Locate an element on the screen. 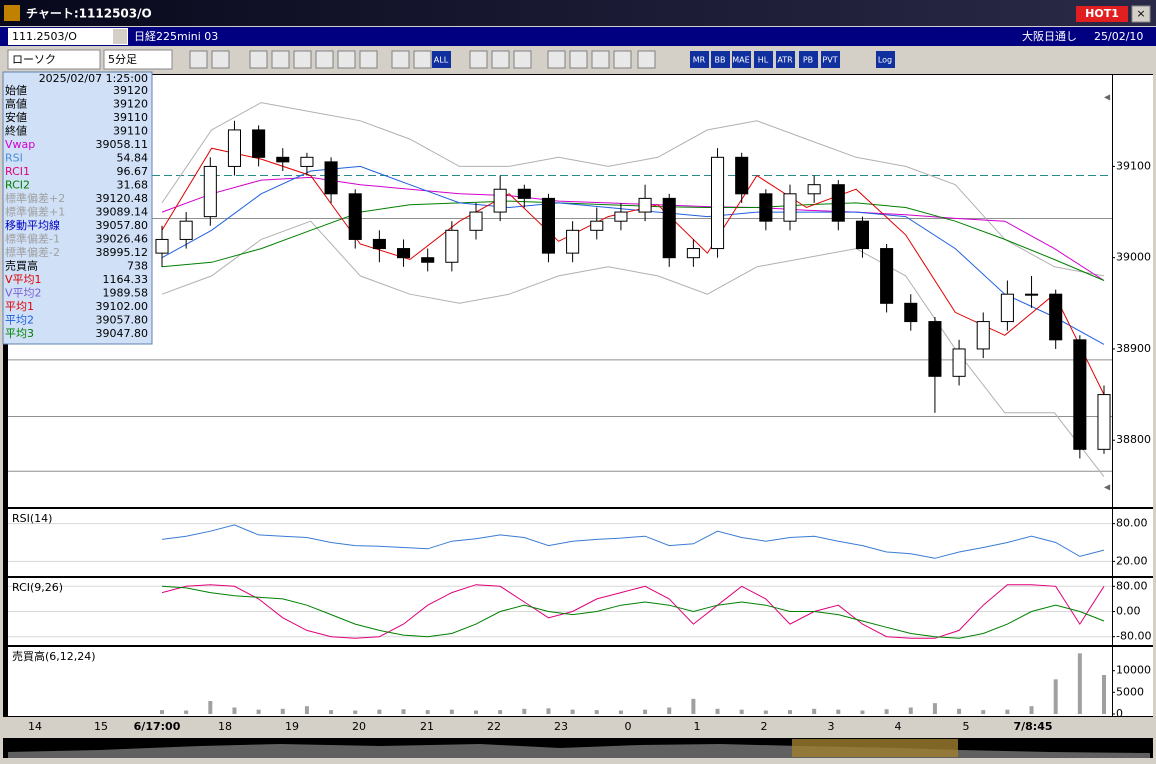 Image resolution: width=1156 pixels, height=764 pixels. code-drop is located at coordinates (120, 36).